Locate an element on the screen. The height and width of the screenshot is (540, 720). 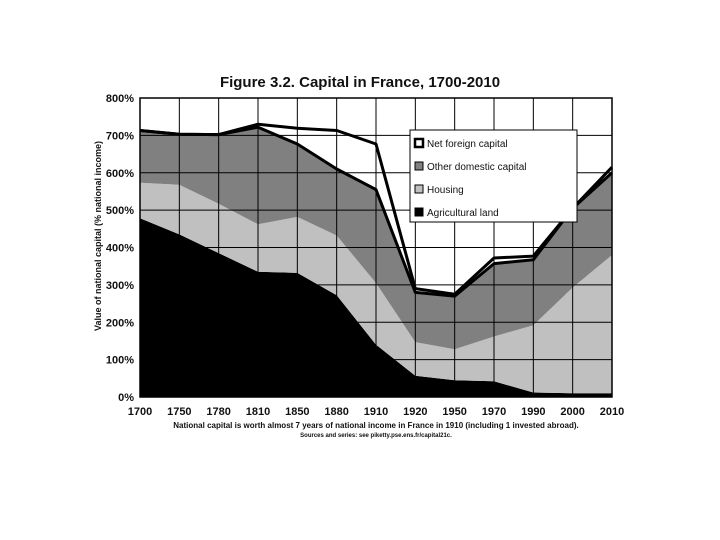
y-tick-label: 200% is located at coordinates (120, 323).